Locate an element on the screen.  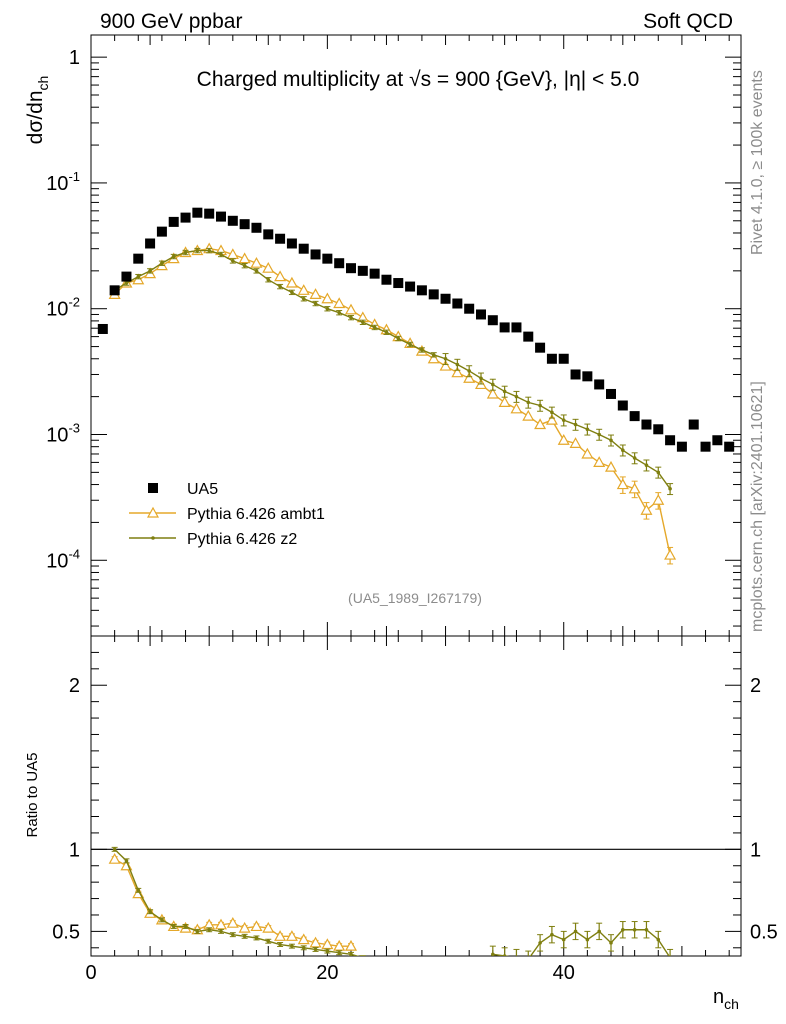
ratio-y-tick-label-right: 0.5 is located at coordinates (764, 932).